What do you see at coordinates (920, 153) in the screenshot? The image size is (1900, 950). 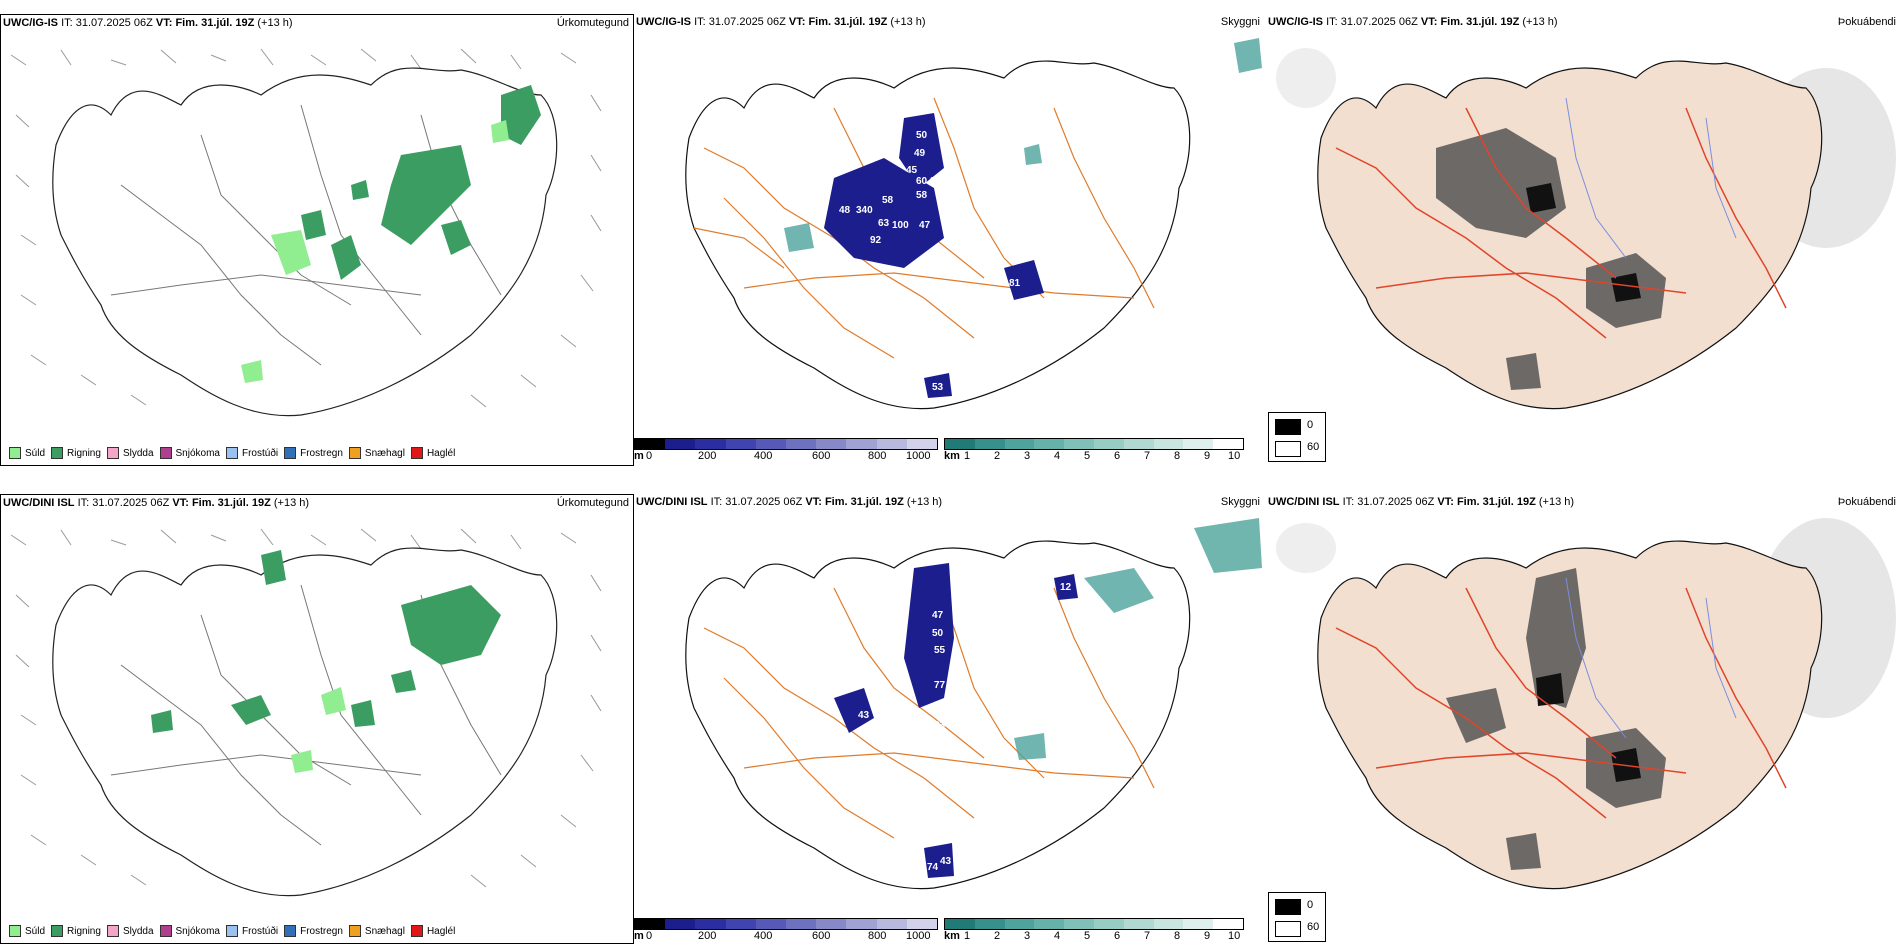 I see `ceiling-label: 49` at bounding box center [920, 153].